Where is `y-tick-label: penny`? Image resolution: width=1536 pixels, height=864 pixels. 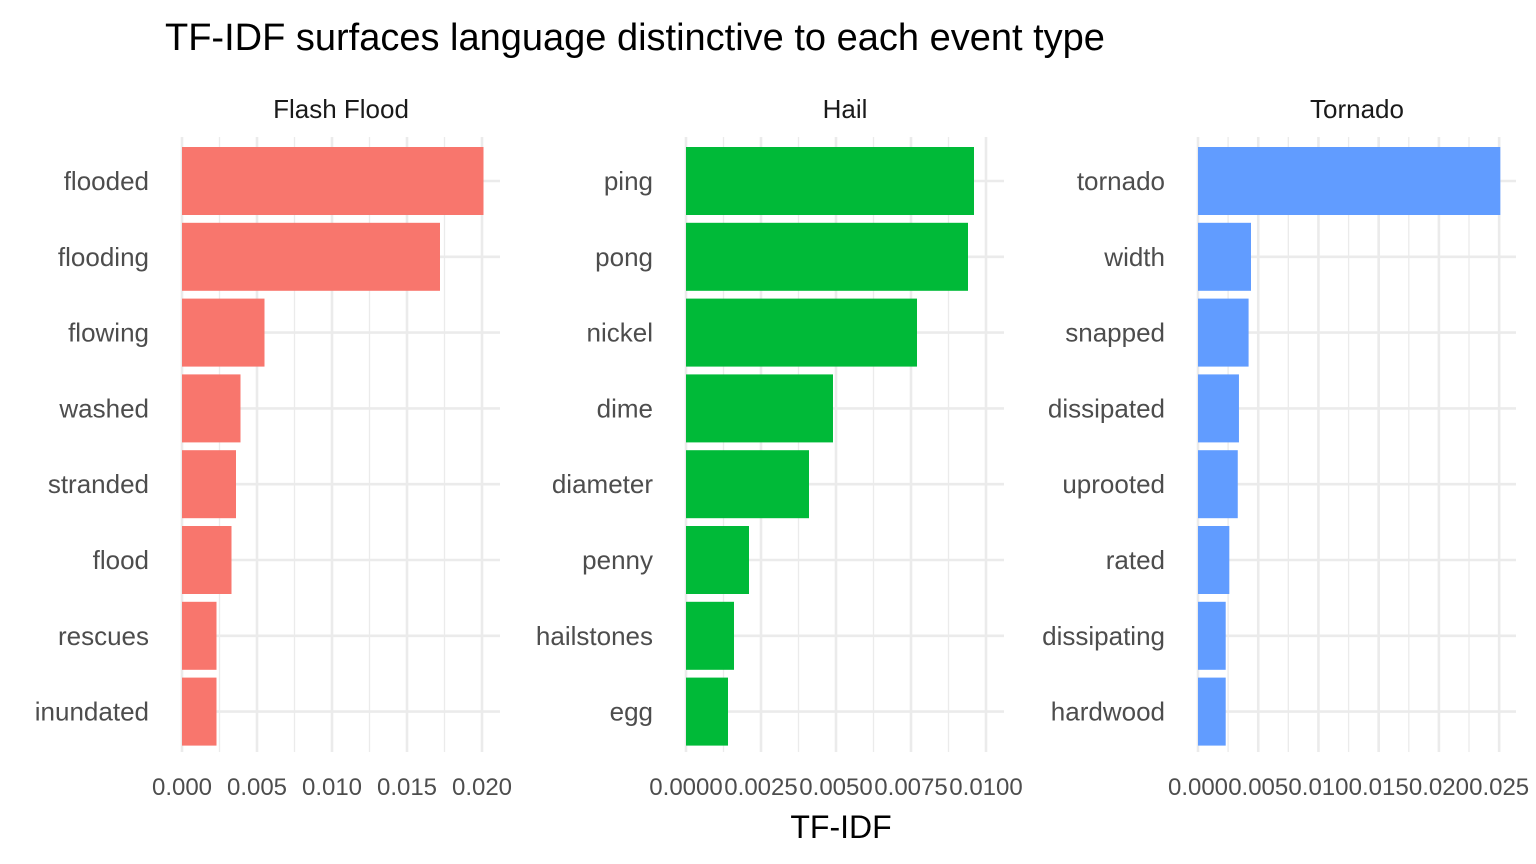 y-tick-label: penny is located at coordinates (617, 560).